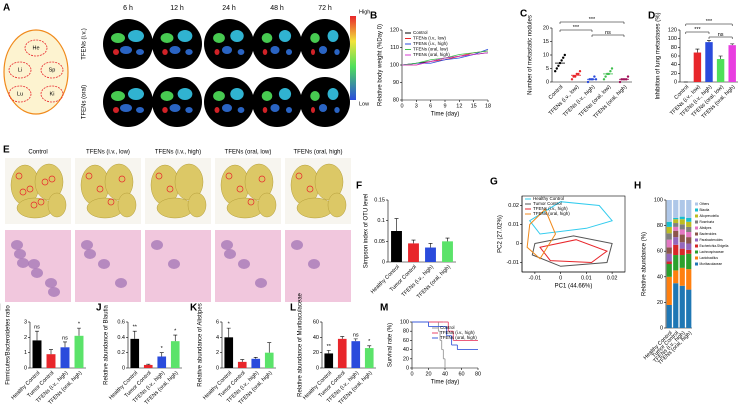 The width and height of the screenshot is (743, 413). What do you see at coordinates (201, 344) in the screenshot?
I see `y-axis-label: Relative abundance of Alistipes` at bounding box center [201, 344].